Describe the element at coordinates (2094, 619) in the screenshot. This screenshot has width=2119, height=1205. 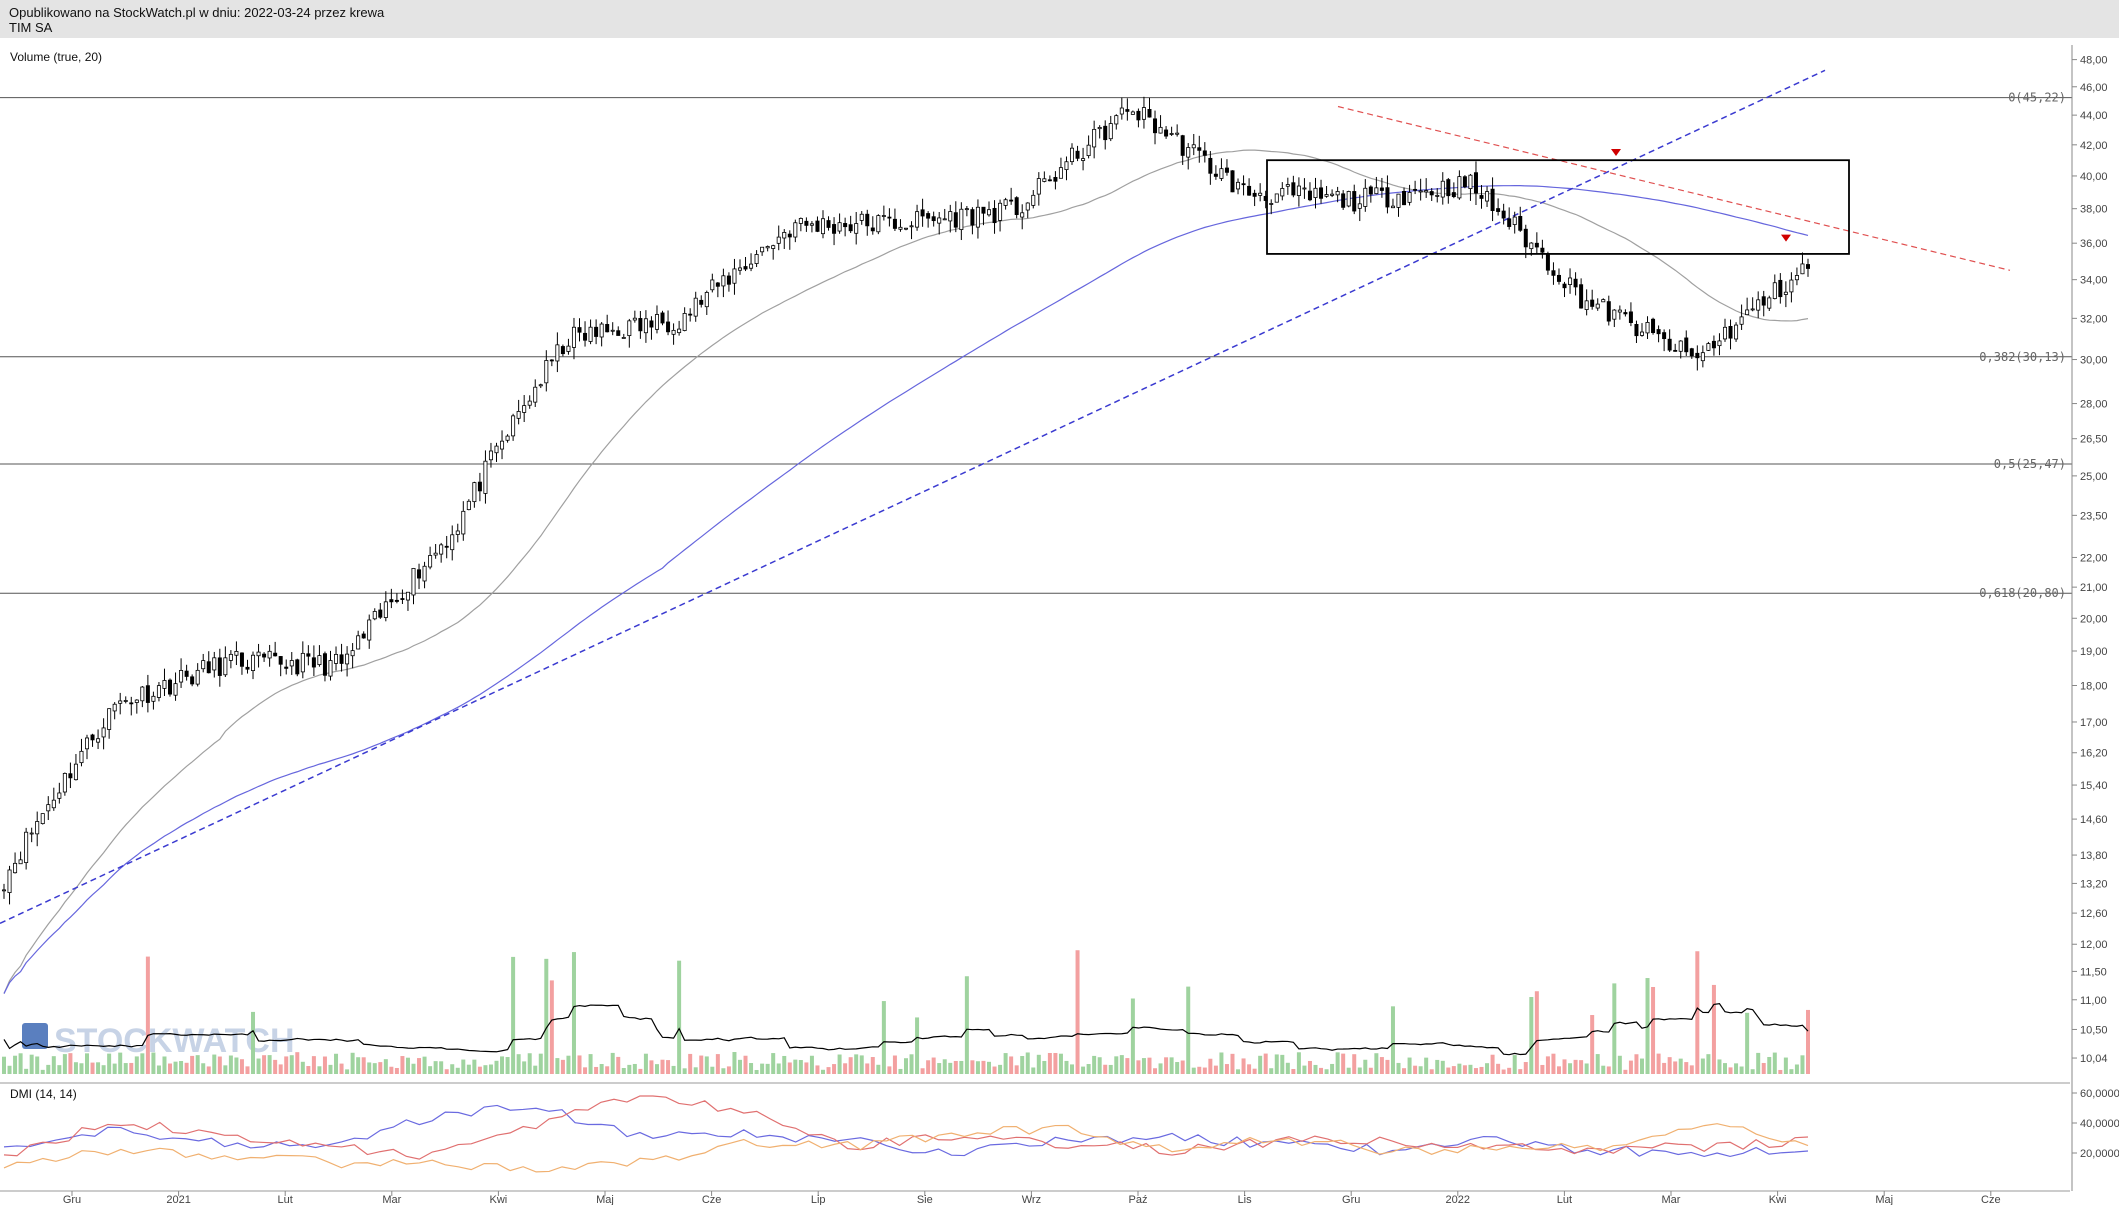
I see `y-tick-label: 20,00` at that location.